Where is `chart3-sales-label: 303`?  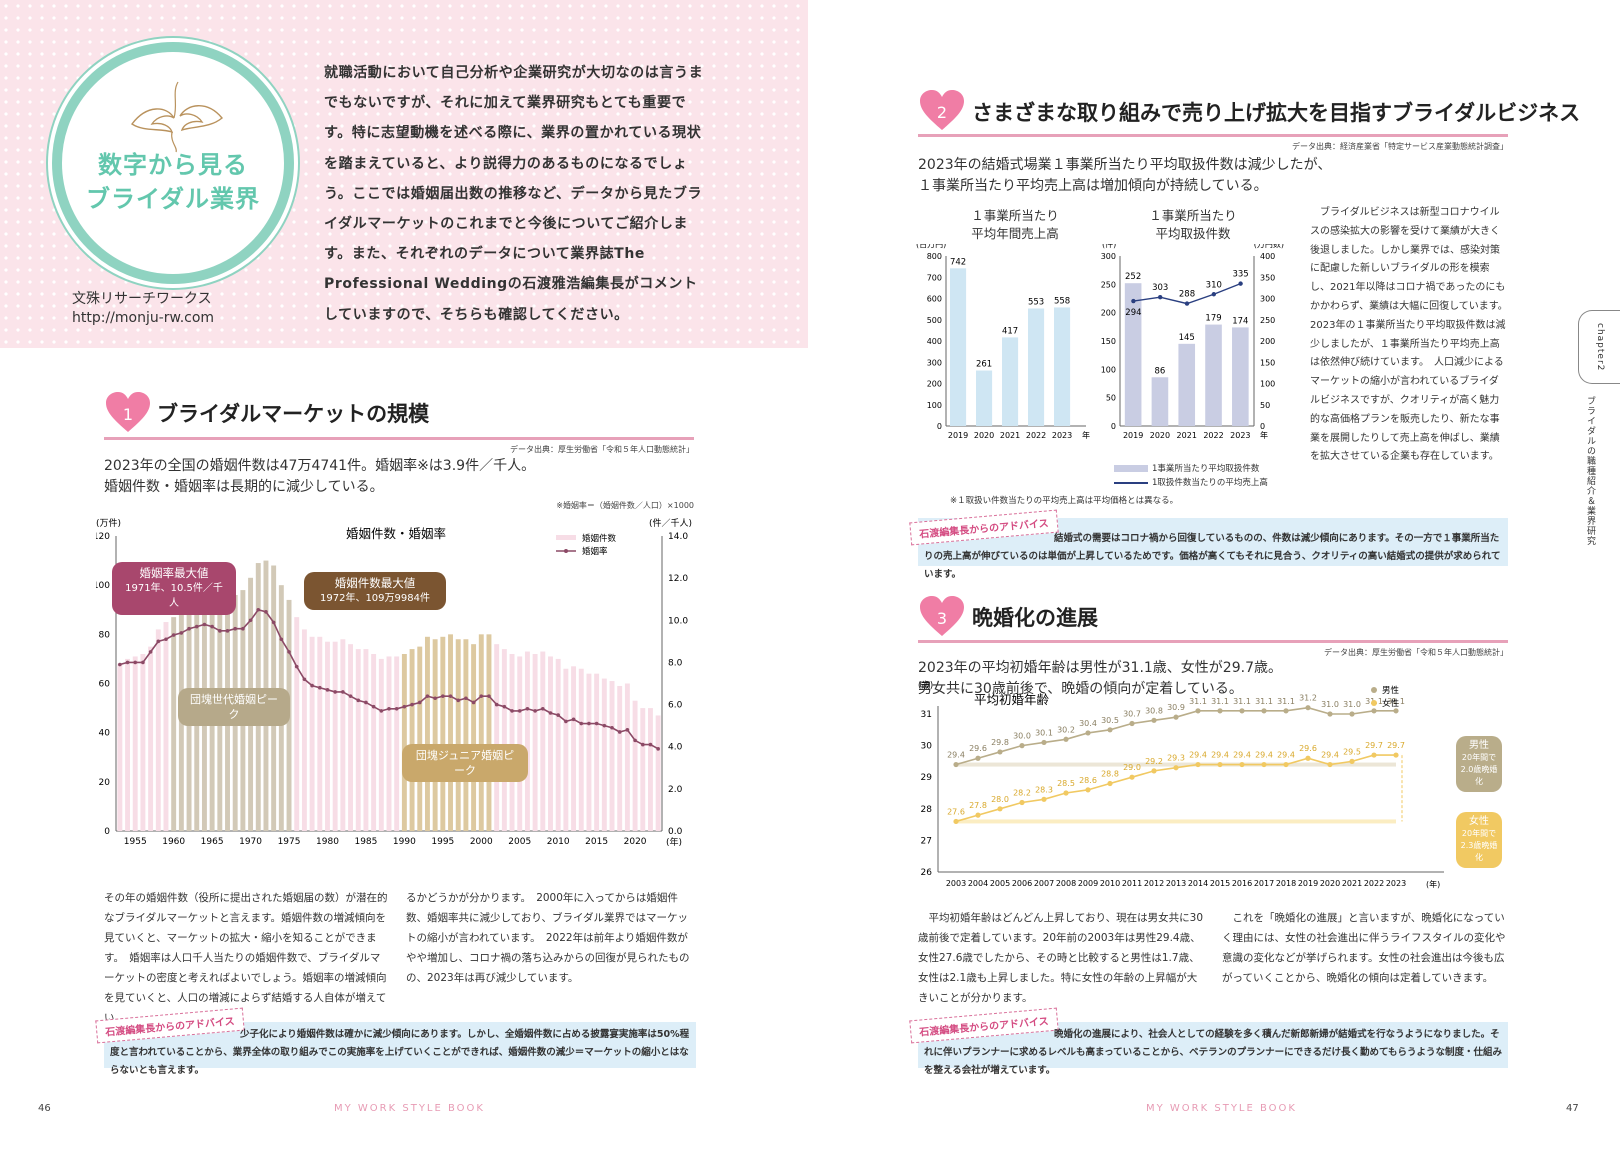 chart3-sales-label: 303 is located at coordinates (1160, 288).